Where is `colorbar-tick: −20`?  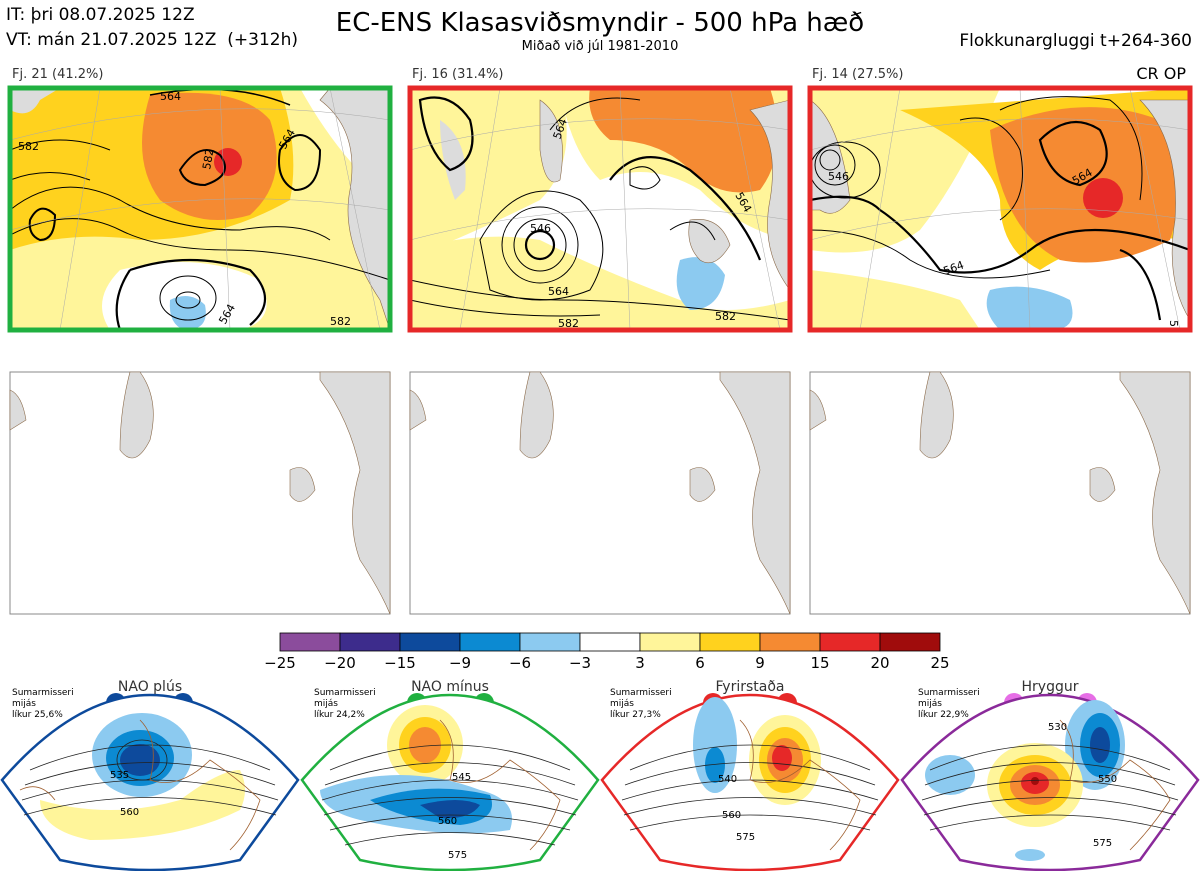 colorbar-tick: −20 is located at coordinates (340, 663).